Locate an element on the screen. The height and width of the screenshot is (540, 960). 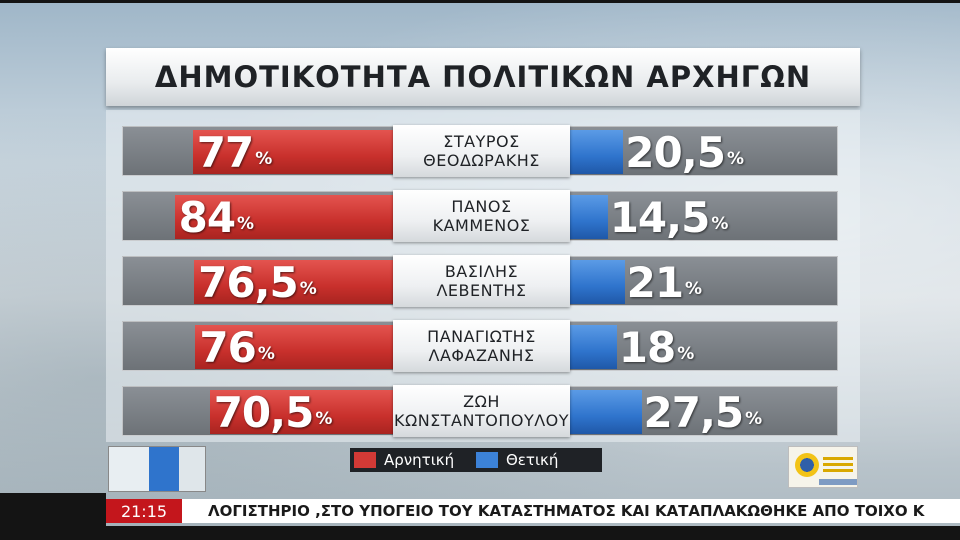
legend-label-negative: Αρνητική is located at coordinates (419, 460).